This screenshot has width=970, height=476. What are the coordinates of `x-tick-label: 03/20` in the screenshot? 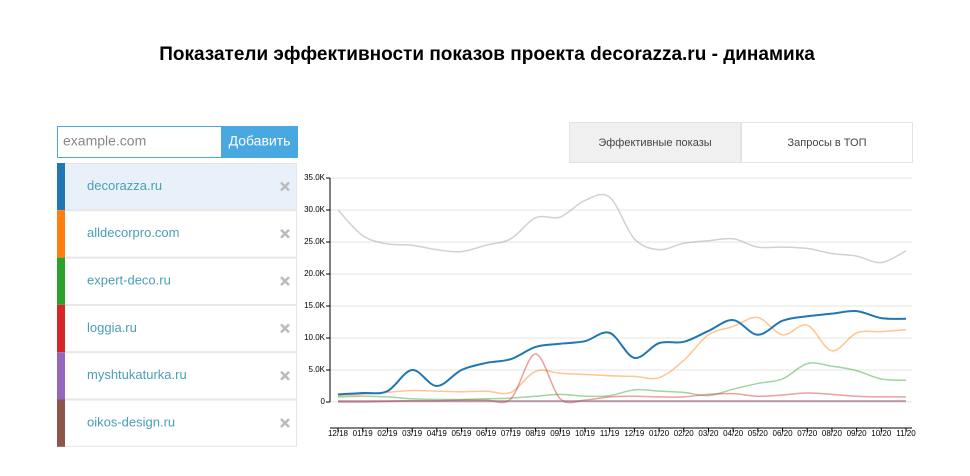 It's located at (708, 433).